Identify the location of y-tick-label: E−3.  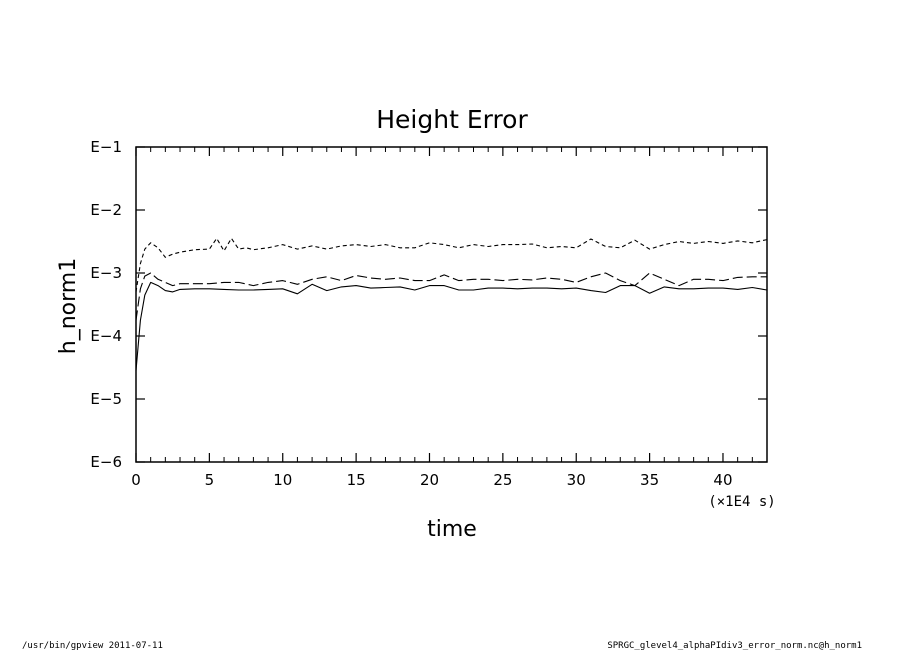
(106, 273).